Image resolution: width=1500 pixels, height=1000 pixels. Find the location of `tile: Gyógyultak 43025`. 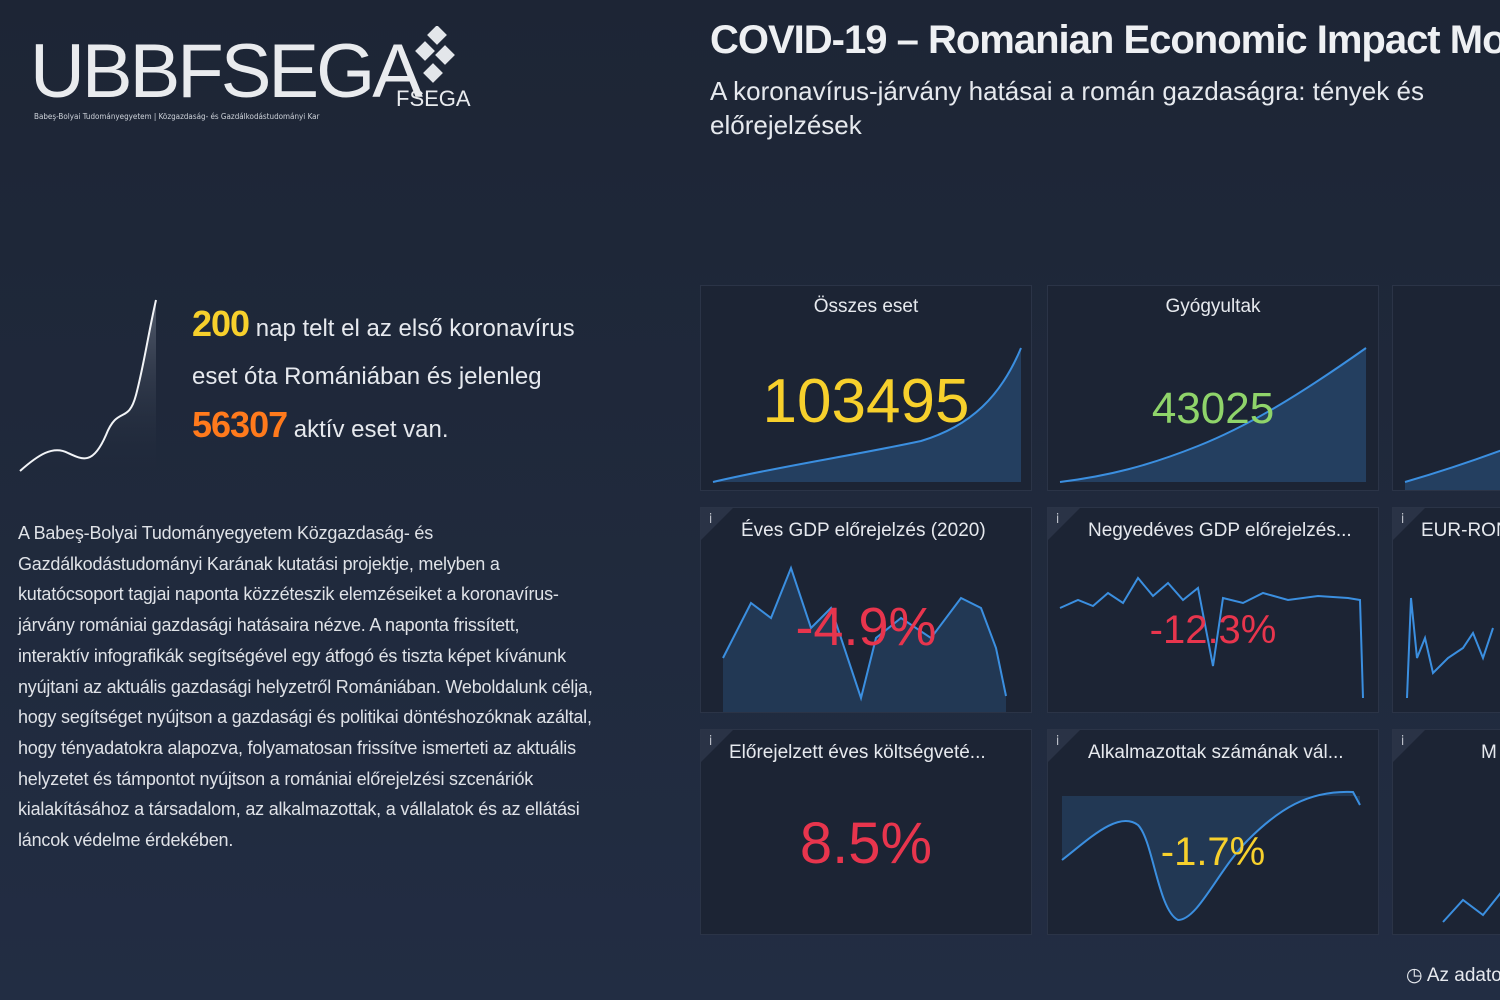

tile: Gyógyultak 43025 is located at coordinates (1213, 388).